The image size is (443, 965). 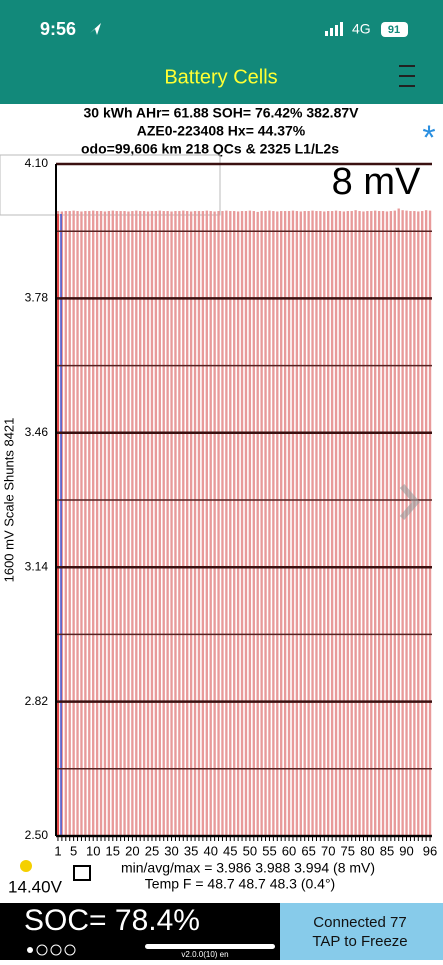 I want to click on aux-voltage: 14.40V, so click(x=35, y=886).